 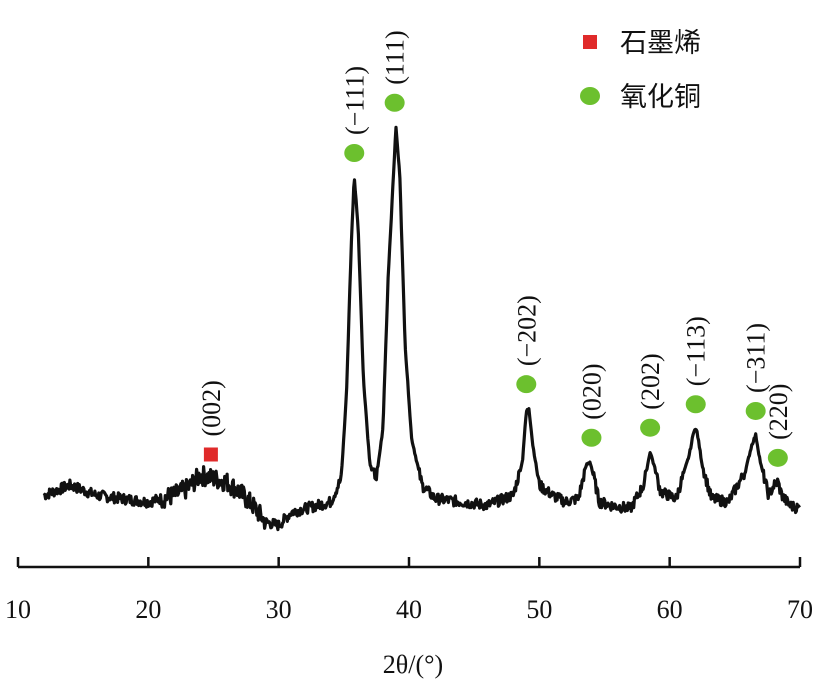 I want to click on graphene-marker, so click(x=210, y=454).